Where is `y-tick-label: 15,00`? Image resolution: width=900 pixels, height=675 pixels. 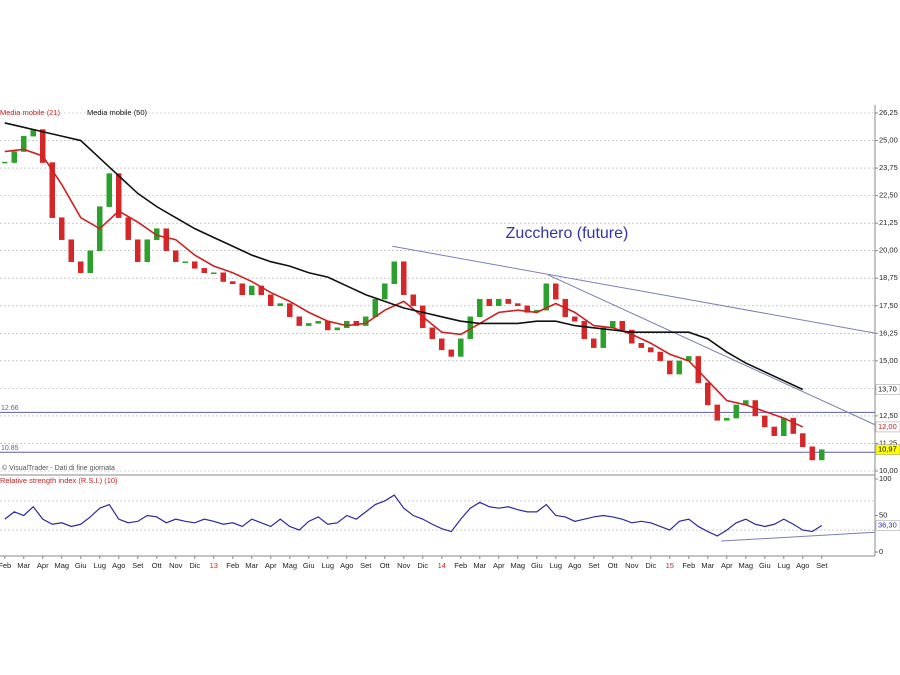
y-tick-label: 15,00 is located at coordinates (888, 360).